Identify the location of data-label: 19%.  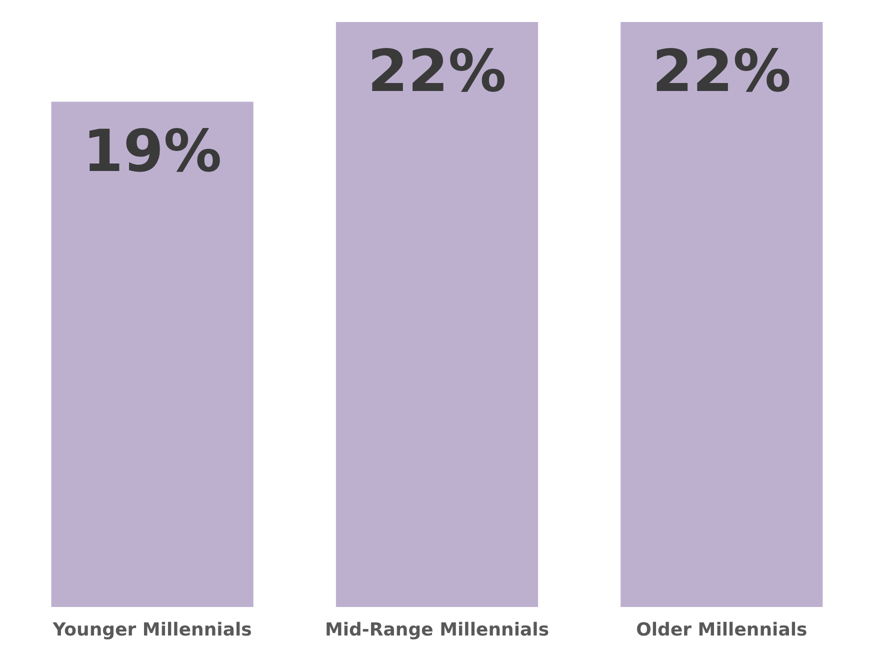
(152, 150).